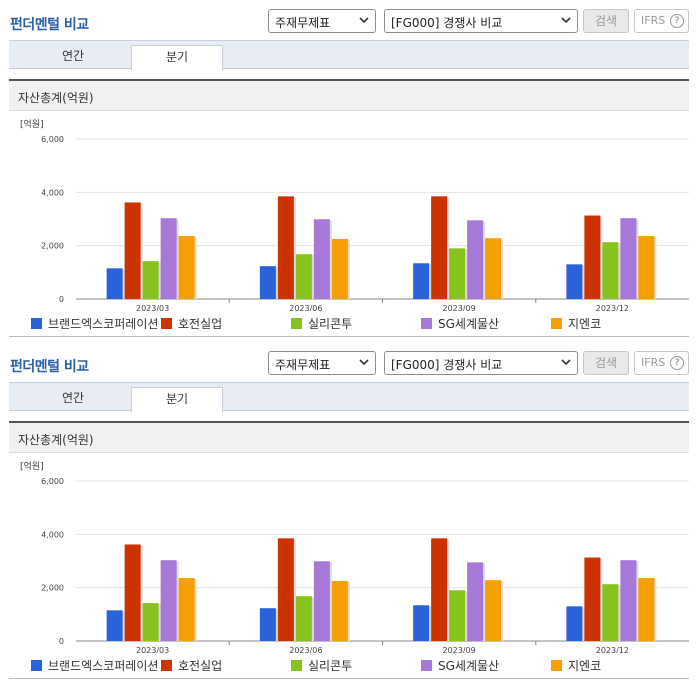 Image resolution: width=696 pixels, height=684 pixels. I want to click on legend-label: 지엔코, so click(585, 666).